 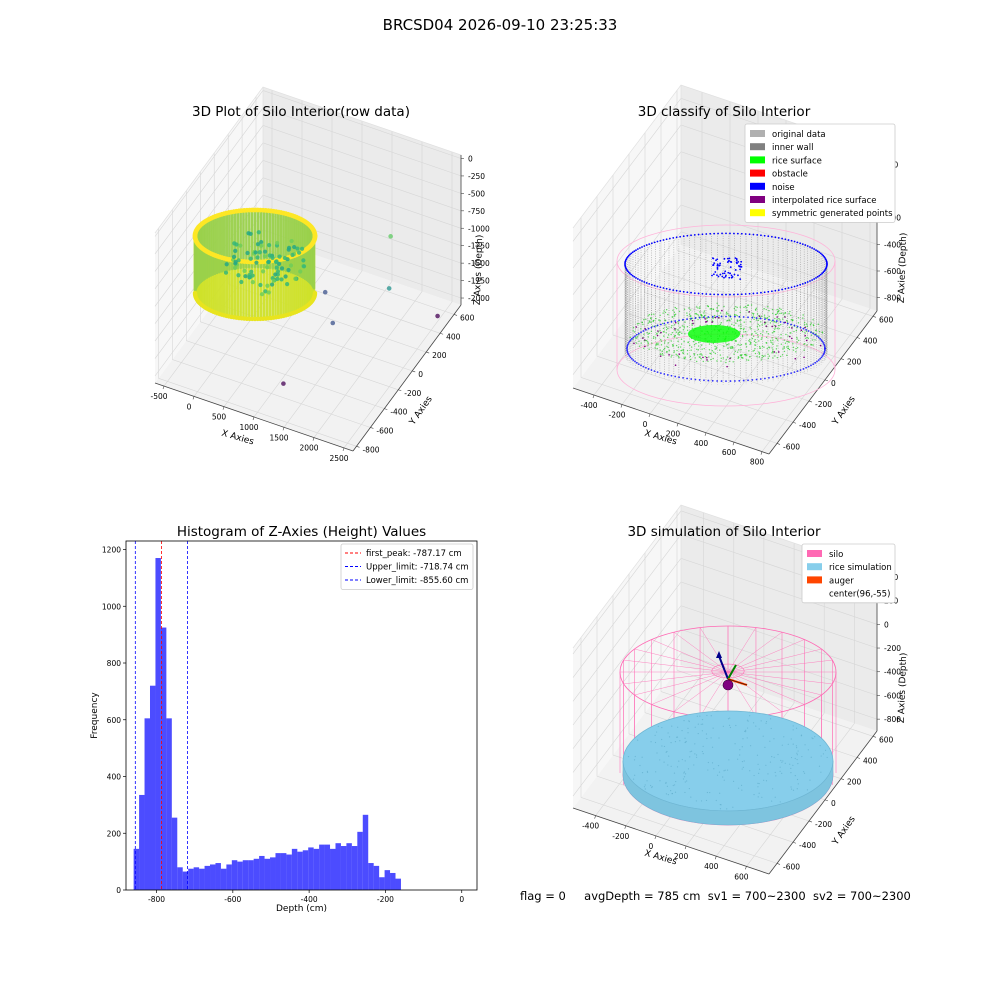 What do you see at coordinates (95, 715) in the screenshot?
I see `y-axis-label: Frequency` at bounding box center [95, 715].